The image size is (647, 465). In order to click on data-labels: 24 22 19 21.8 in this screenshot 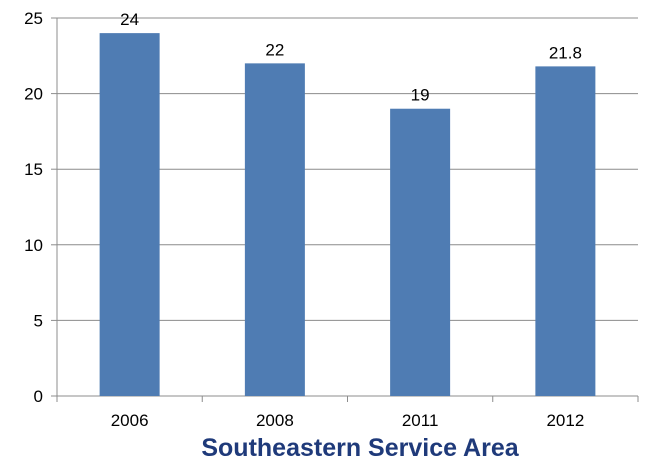, I will do `click(351, 57)`.